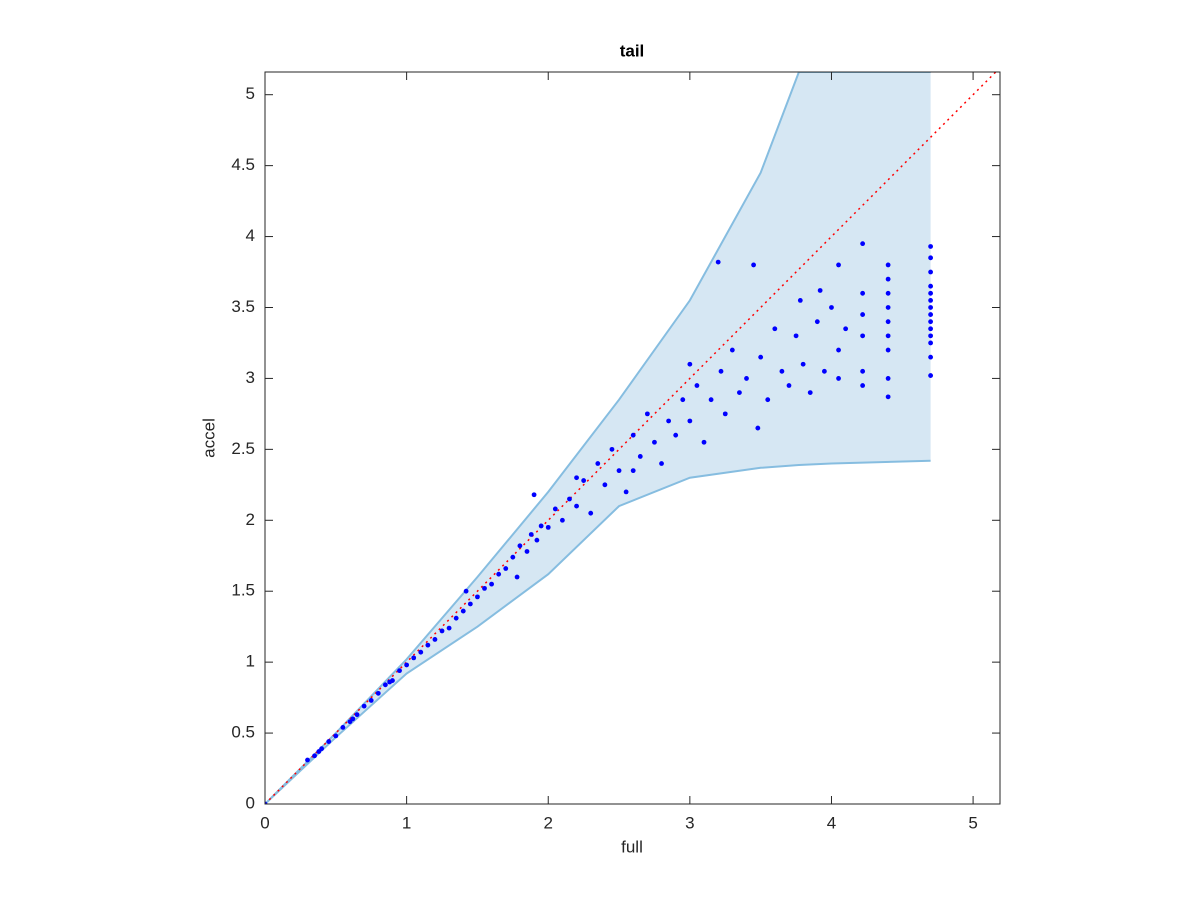  Describe the element at coordinates (250, 519) in the screenshot. I see `y-tick-label: 2` at that location.